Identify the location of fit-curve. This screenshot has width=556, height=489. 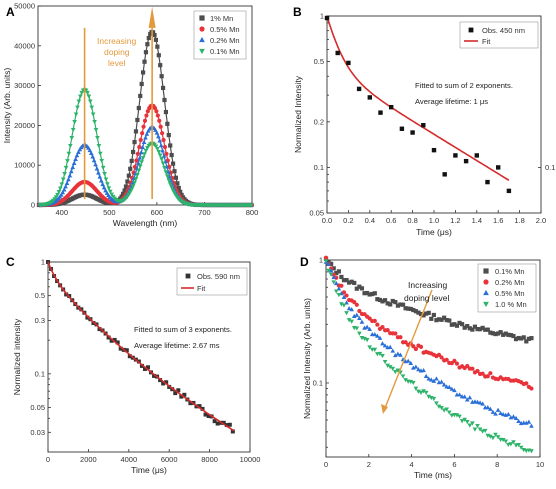
(141, 346).